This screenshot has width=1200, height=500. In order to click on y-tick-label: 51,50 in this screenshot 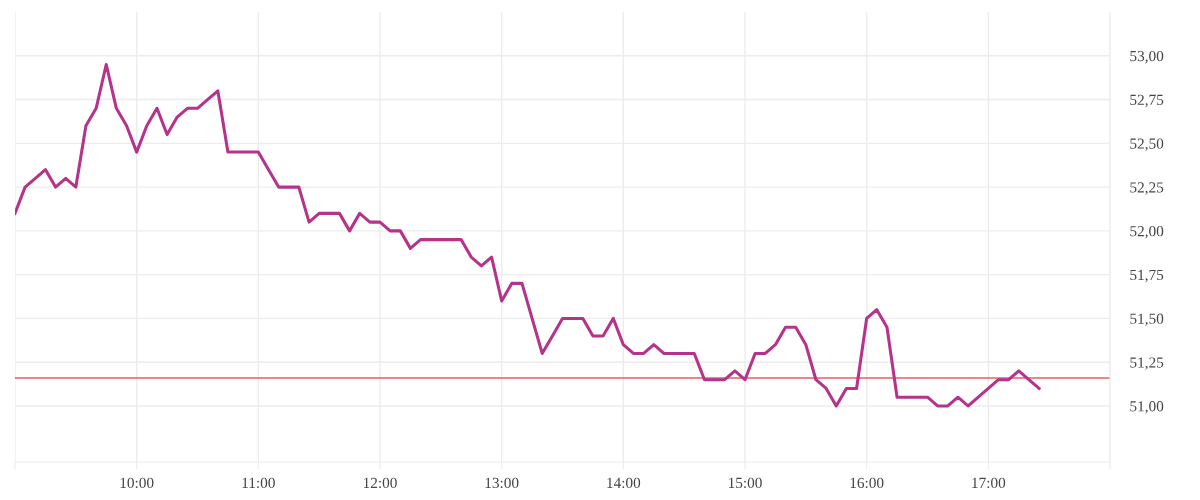, I will do `click(1147, 320)`.